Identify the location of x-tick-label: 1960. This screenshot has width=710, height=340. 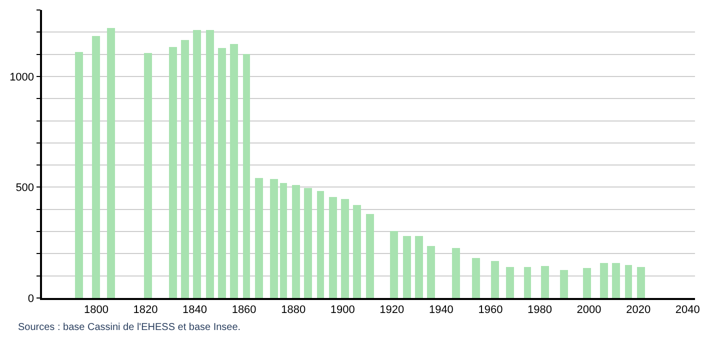
(490, 310).